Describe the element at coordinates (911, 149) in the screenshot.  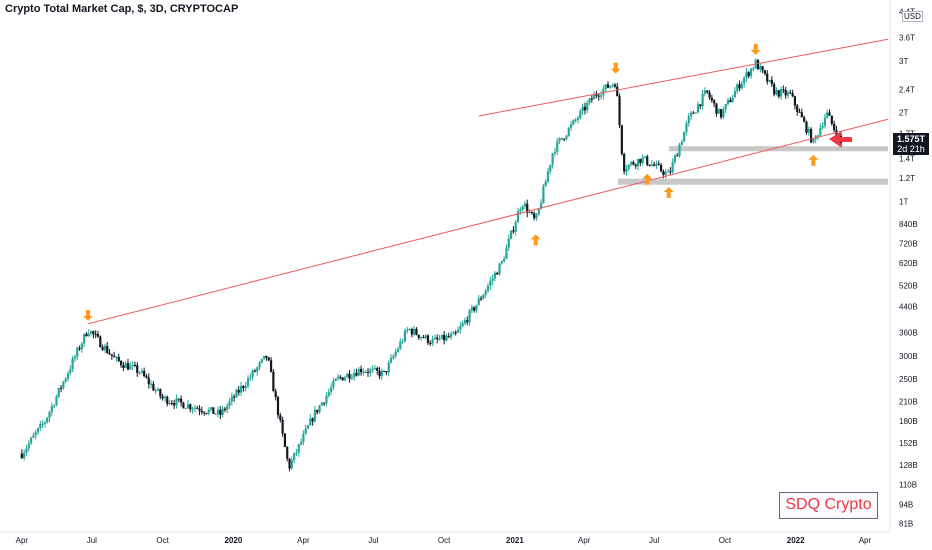
I see `candle-countdown: 2d 21h` at that location.